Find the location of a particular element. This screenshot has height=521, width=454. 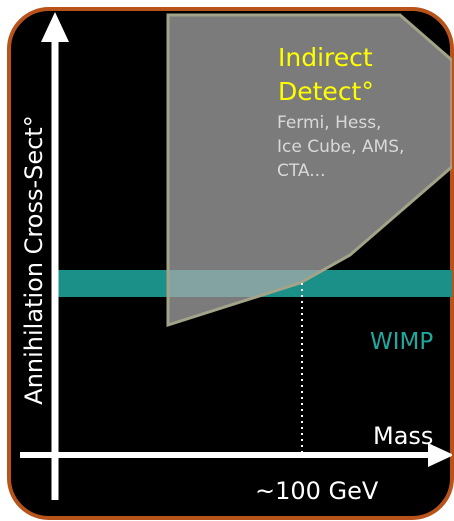

x-label: Mass is located at coordinates (403, 436).